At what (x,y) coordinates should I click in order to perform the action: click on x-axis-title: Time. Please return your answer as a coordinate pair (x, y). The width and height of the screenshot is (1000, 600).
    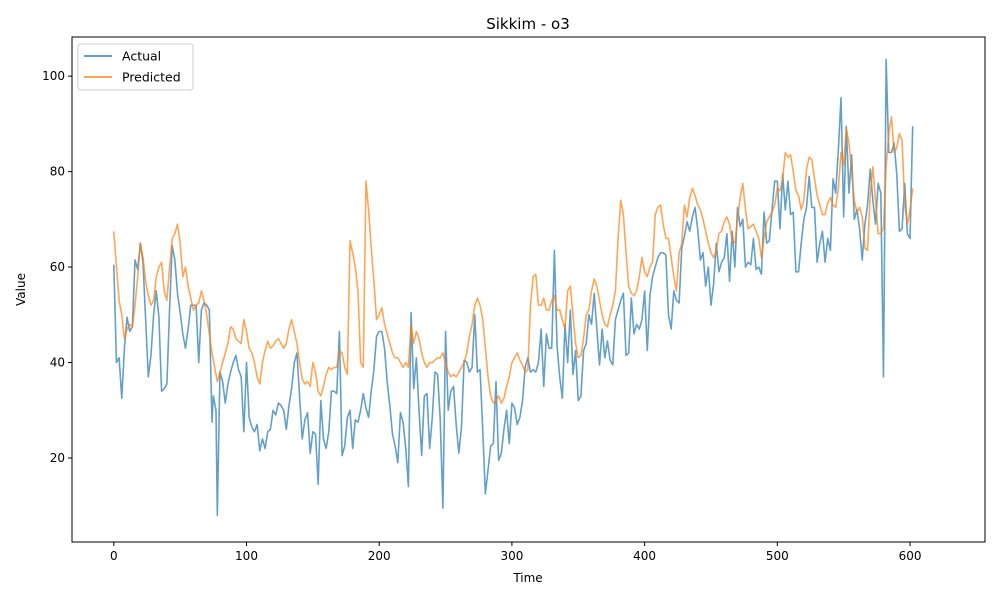
    Looking at the image, I should click on (527, 578).